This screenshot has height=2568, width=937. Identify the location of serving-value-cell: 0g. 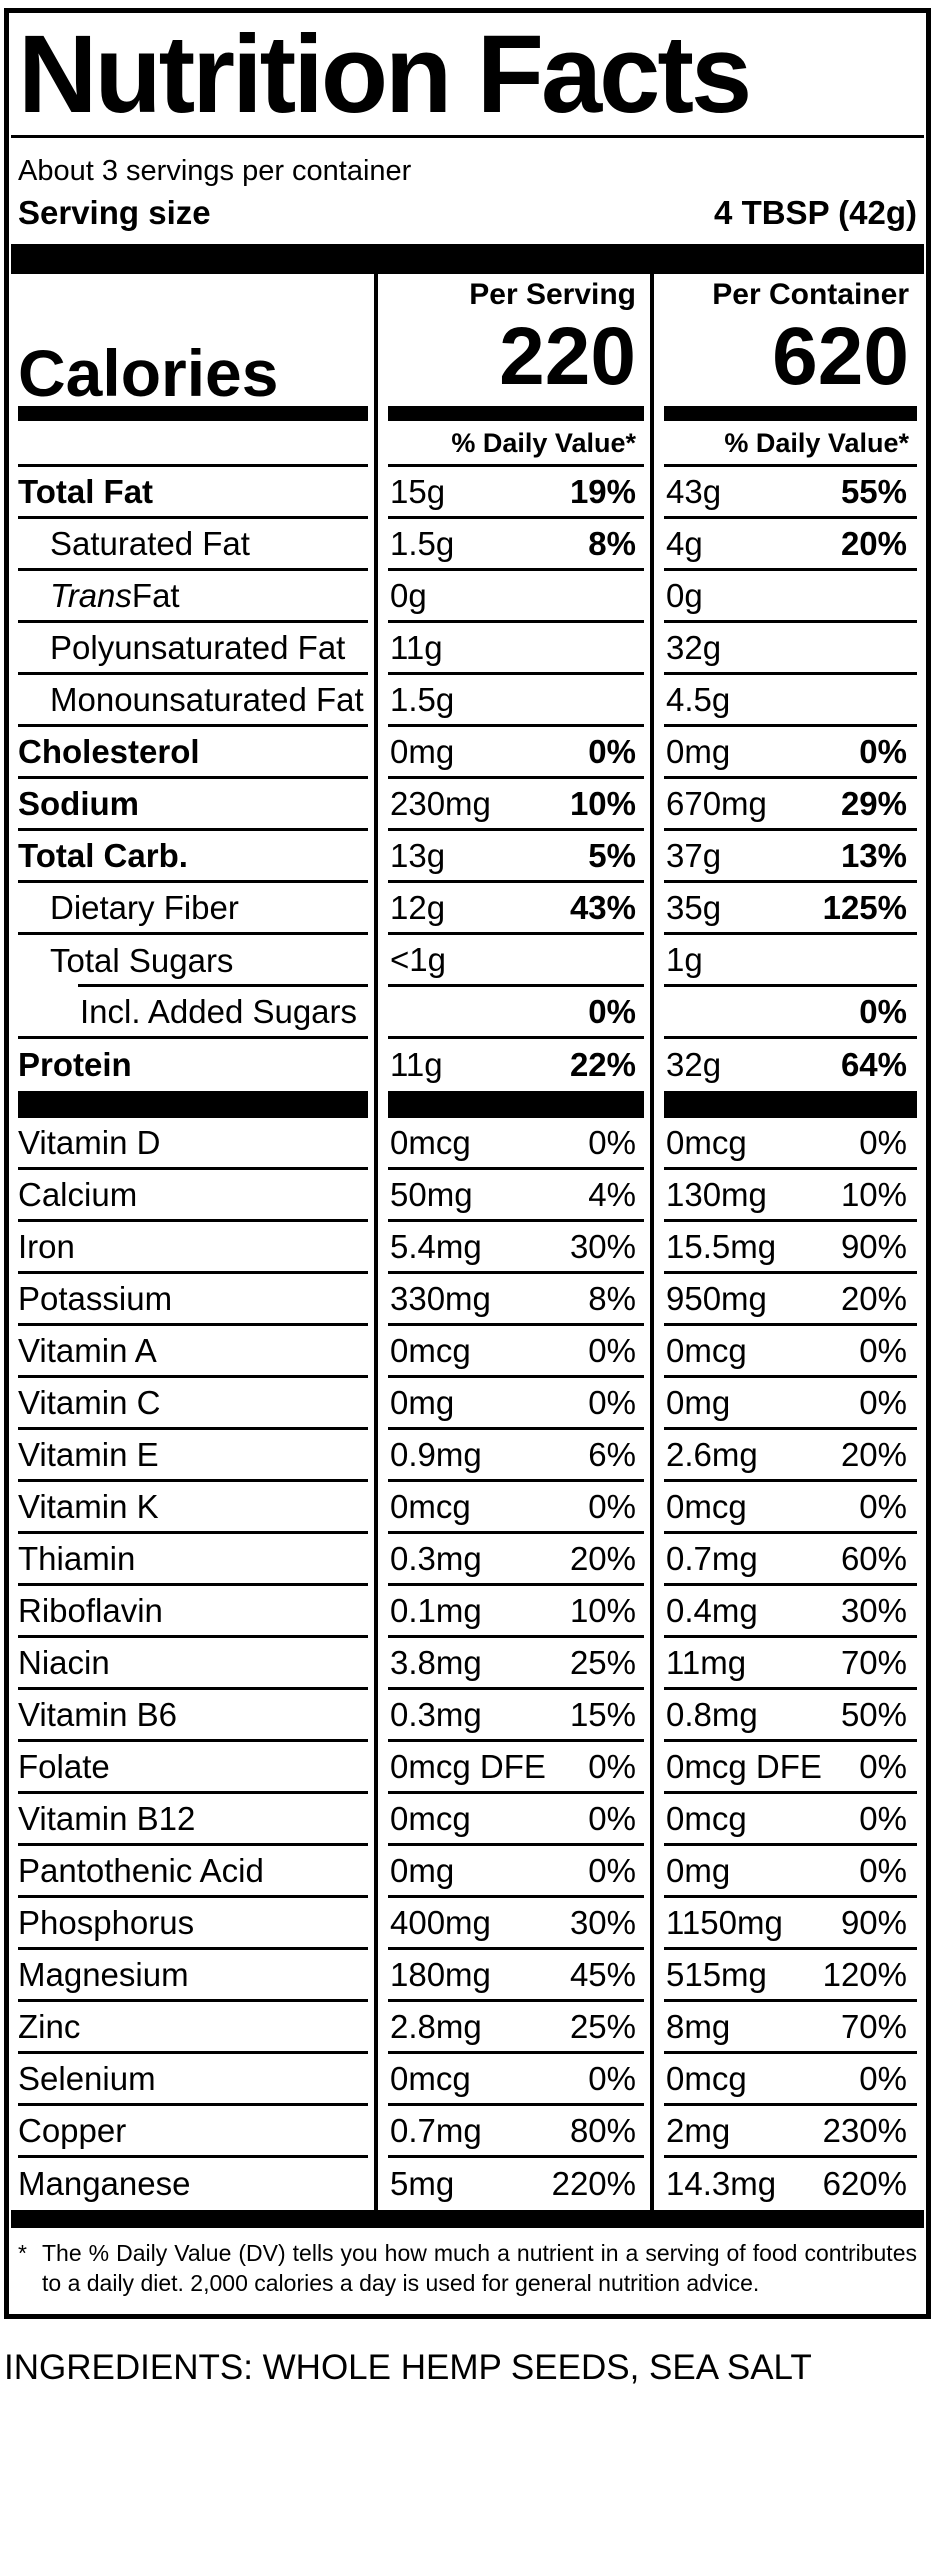
(516, 597).